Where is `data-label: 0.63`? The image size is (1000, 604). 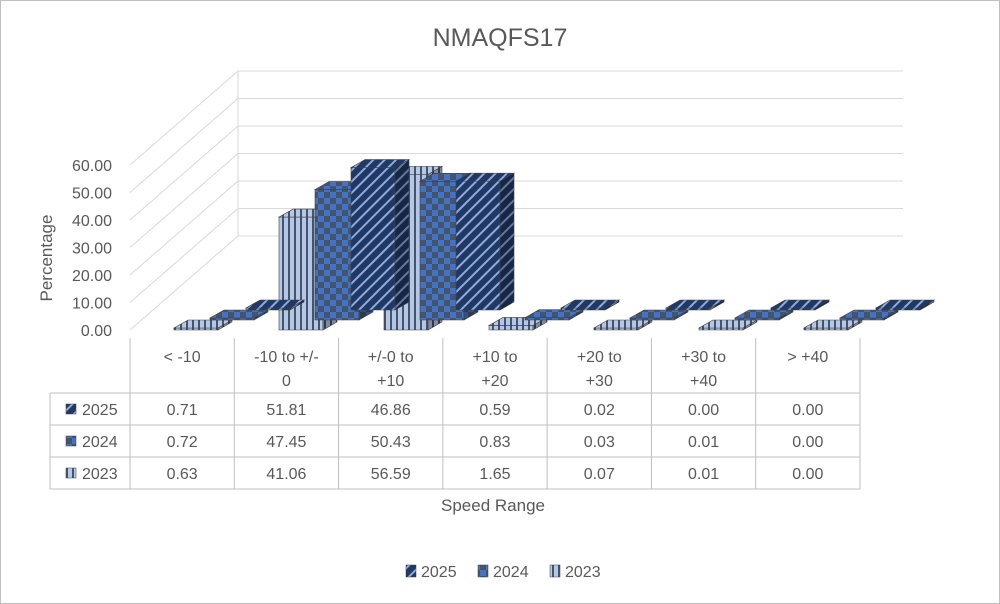
data-label: 0.63 is located at coordinates (182, 474).